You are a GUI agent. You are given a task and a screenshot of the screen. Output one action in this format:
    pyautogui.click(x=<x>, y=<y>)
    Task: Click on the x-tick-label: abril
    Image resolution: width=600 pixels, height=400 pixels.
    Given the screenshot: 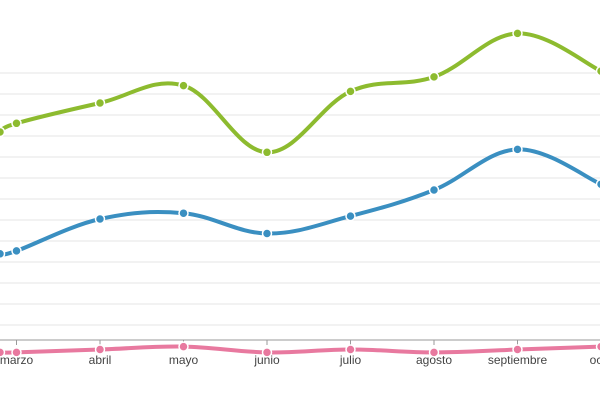 What is the action you would take?
    pyautogui.click(x=100, y=360)
    